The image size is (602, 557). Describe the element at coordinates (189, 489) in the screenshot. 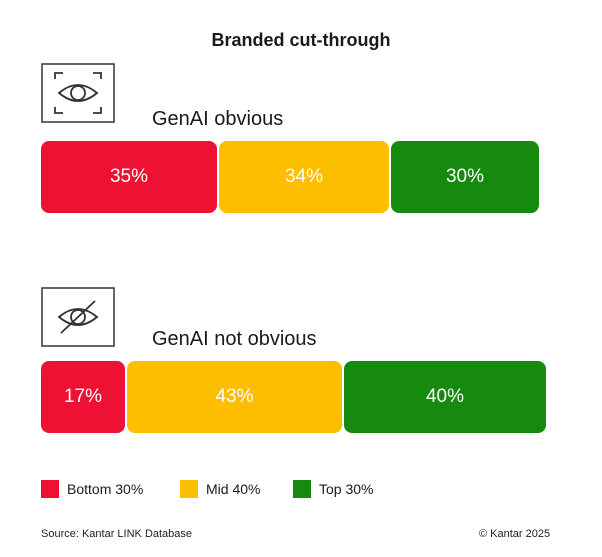

I see `legend-swatch-mid` at that location.